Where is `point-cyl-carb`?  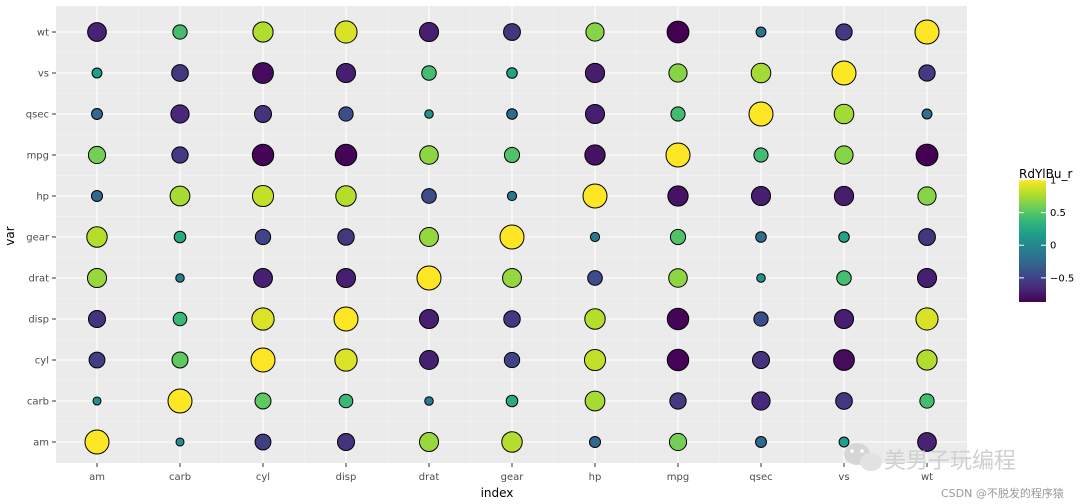
point-cyl-carb is located at coordinates (180, 360).